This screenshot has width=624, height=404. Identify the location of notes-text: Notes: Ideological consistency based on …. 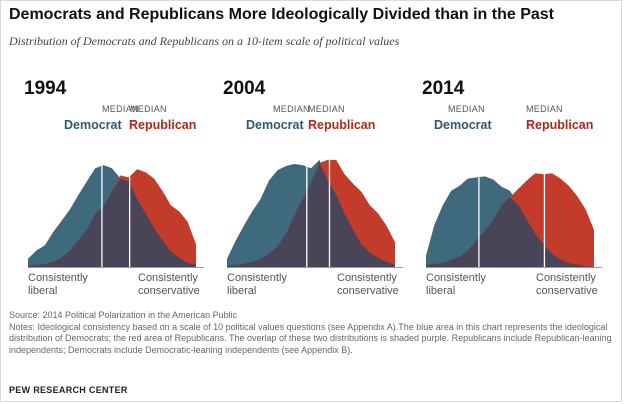
(310, 338).